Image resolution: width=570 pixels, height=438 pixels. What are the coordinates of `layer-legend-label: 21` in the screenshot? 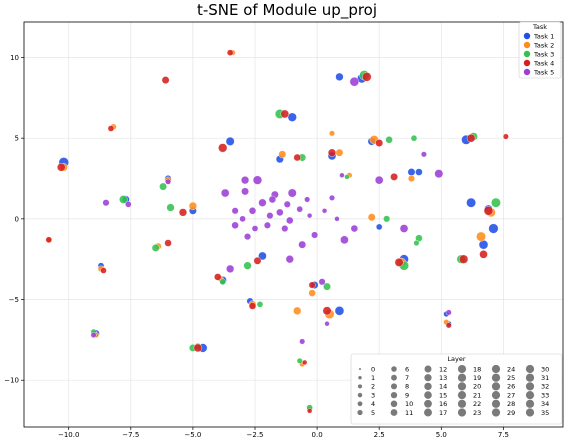 It's located at (477, 395).